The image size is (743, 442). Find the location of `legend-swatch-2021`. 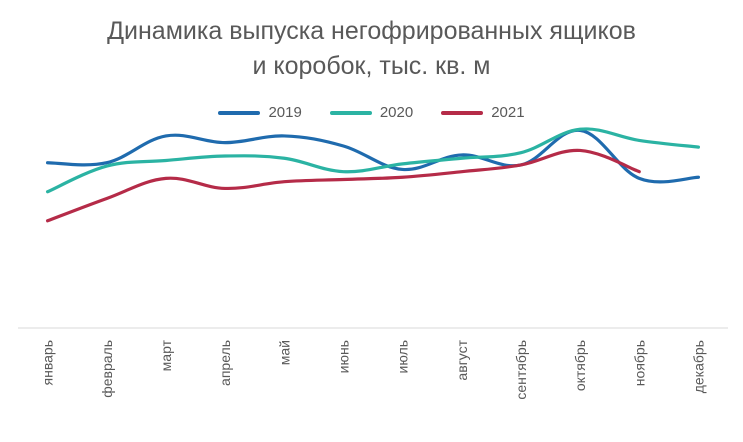

legend-swatch-2021 is located at coordinates (462, 112).